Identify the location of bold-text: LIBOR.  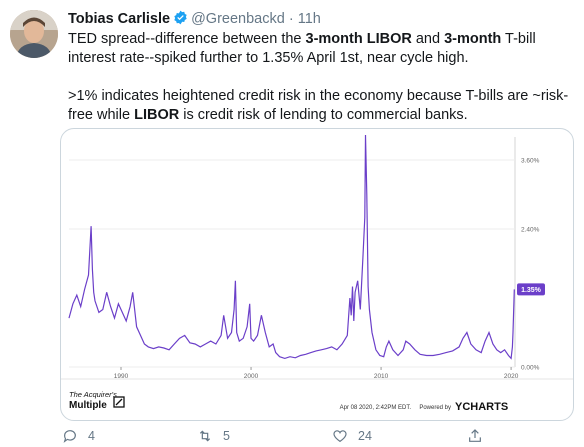
(157, 115).